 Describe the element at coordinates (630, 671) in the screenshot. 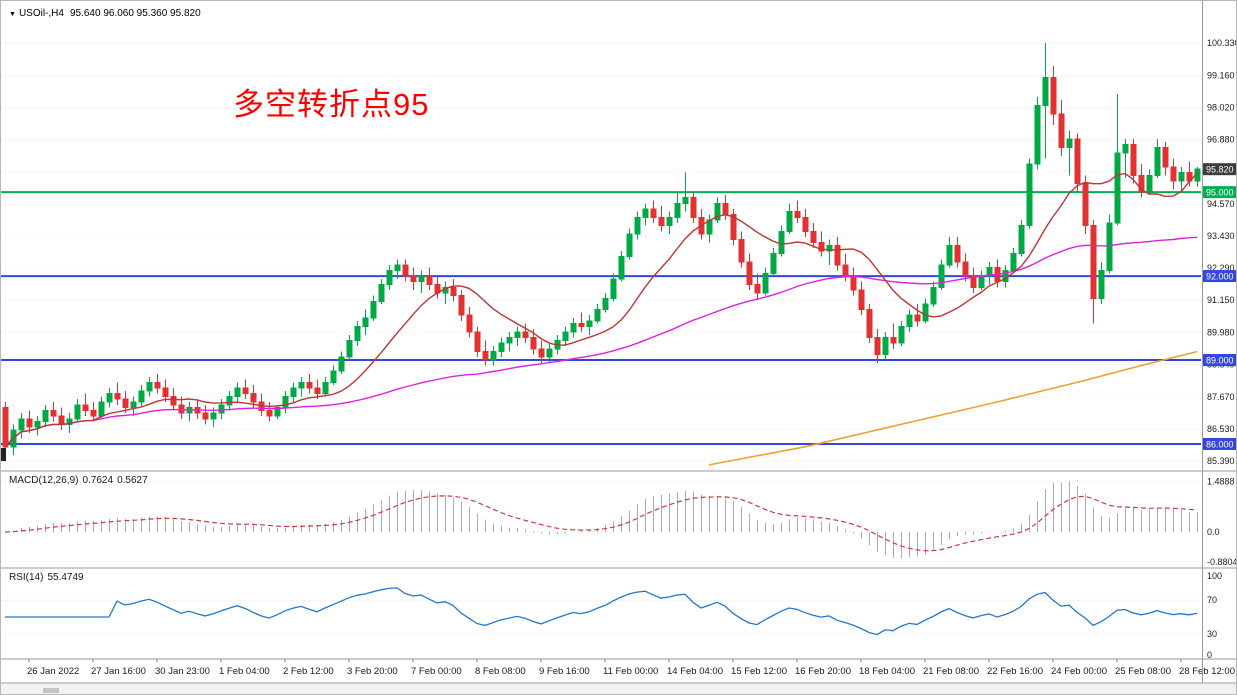

I see `time-tick-label: 11 Feb 00:00` at that location.